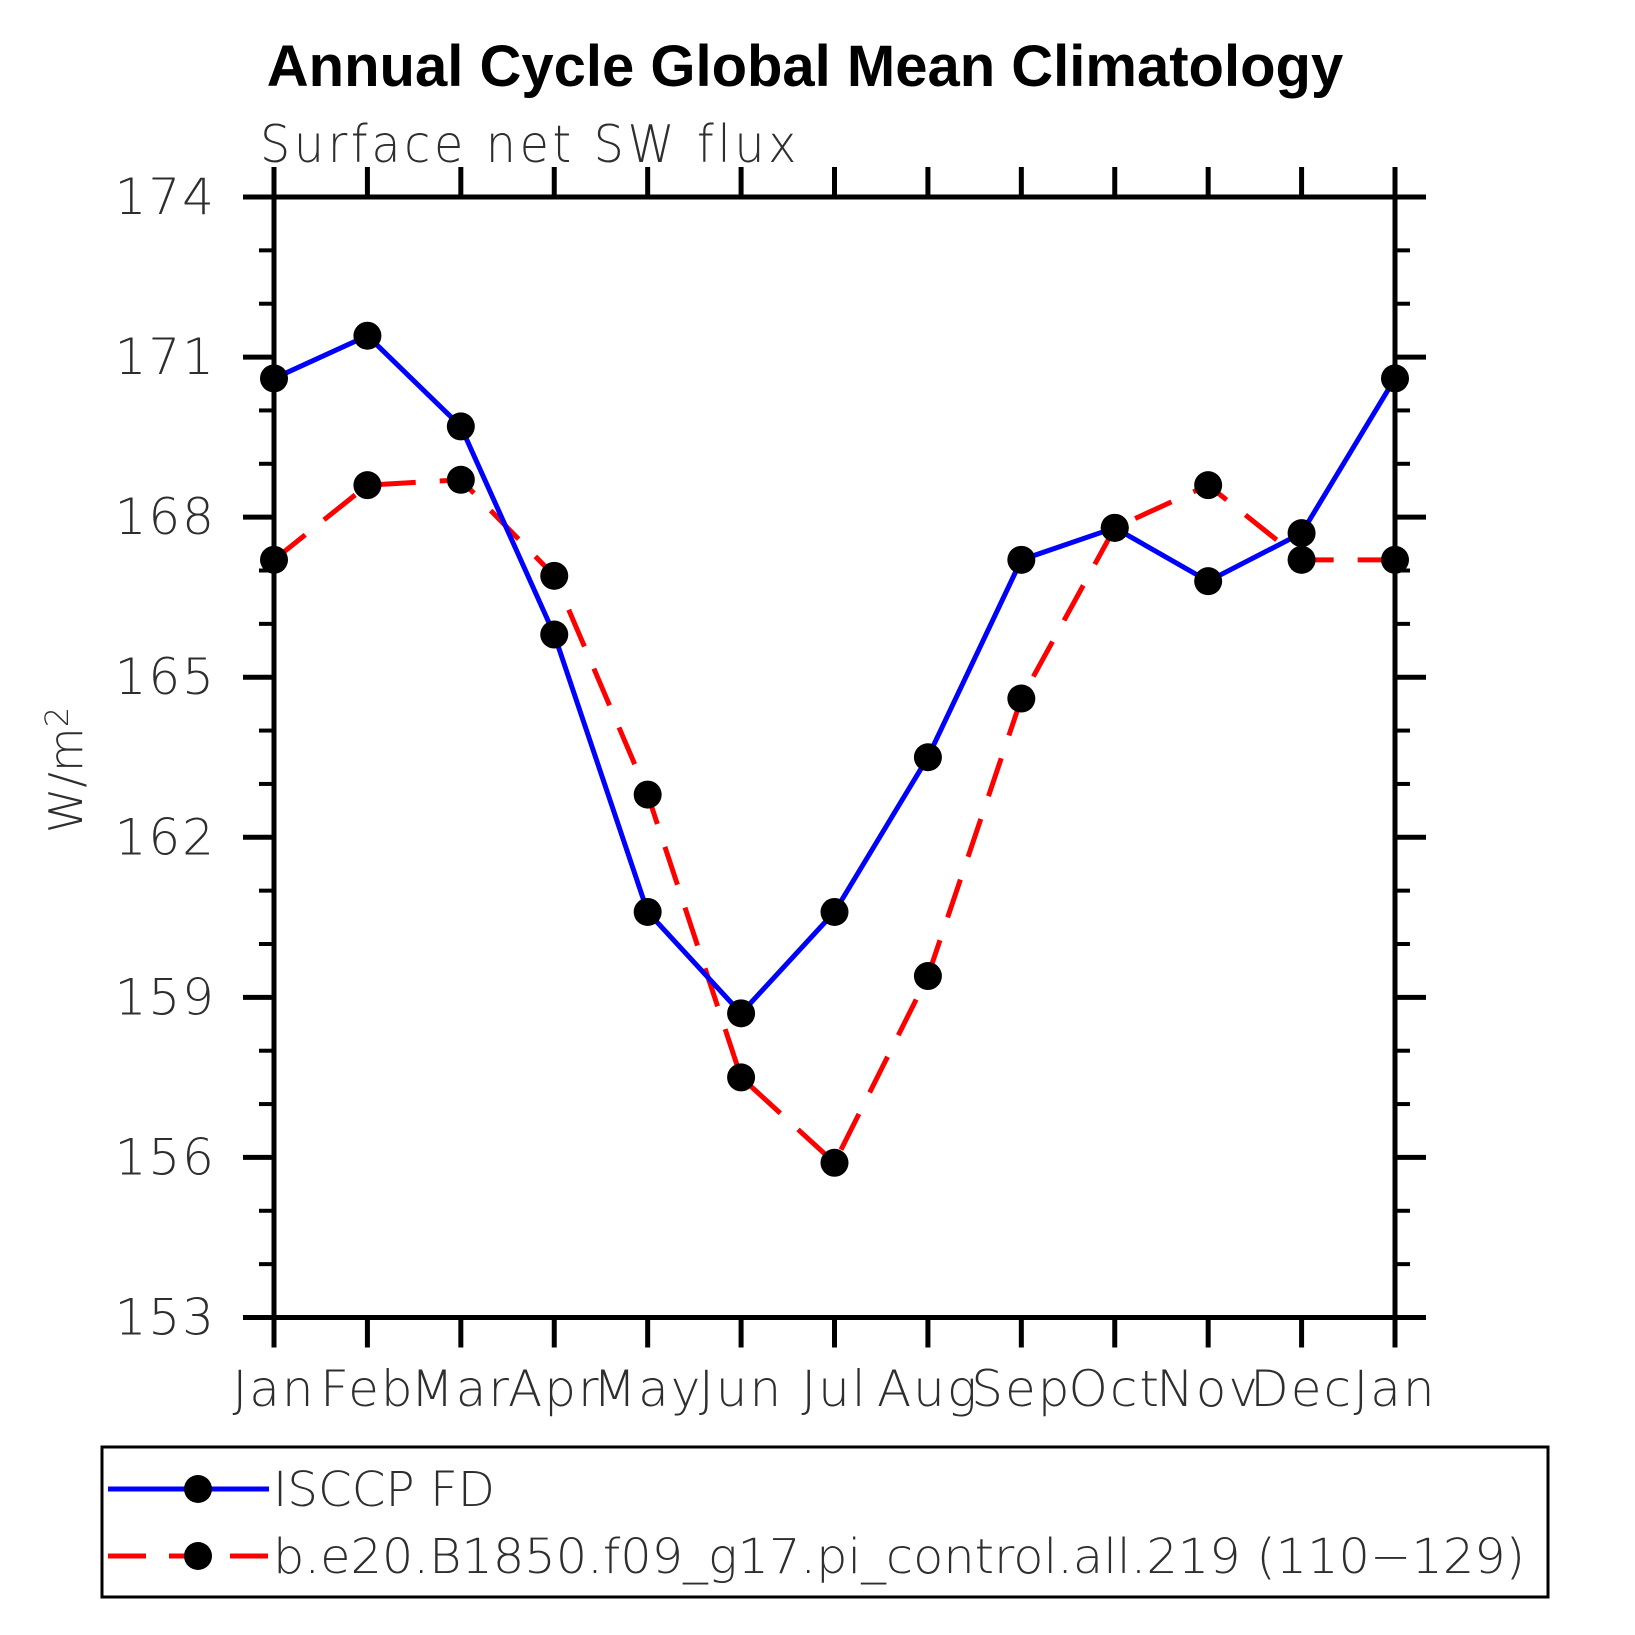 Image resolution: width=1635 pixels, height=1635 pixels. Describe the element at coordinates (647, 1389) in the screenshot. I see `x-tick-label: May` at that location.